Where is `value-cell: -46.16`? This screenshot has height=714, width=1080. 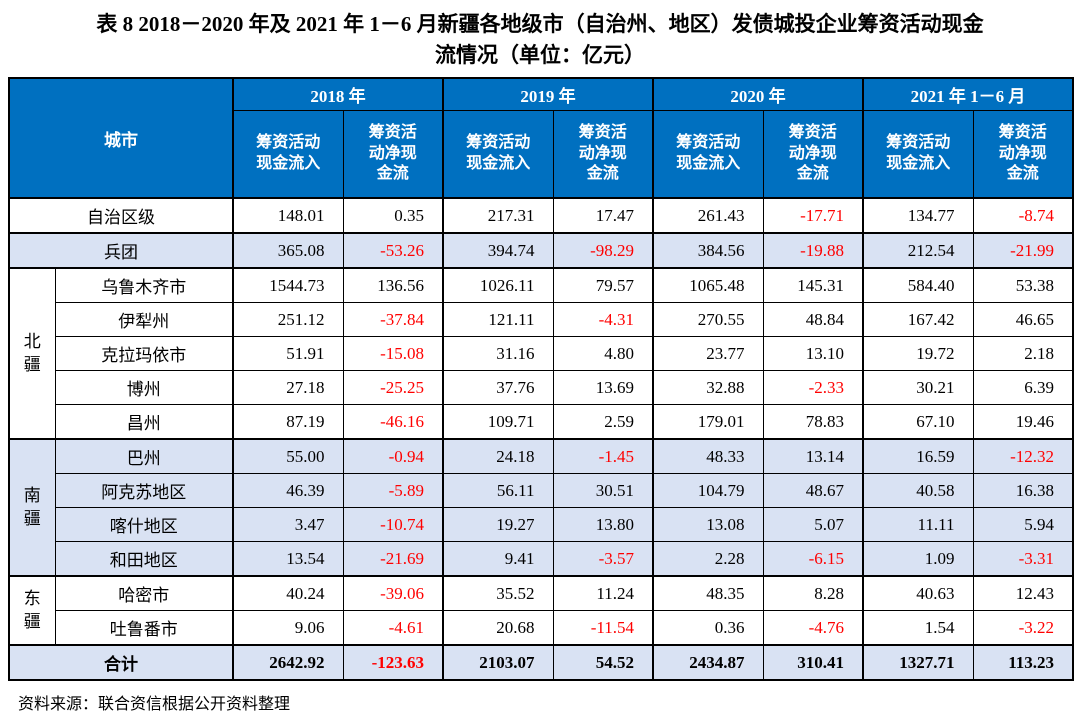
value-cell: -46.16 is located at coordinates (393, 422).